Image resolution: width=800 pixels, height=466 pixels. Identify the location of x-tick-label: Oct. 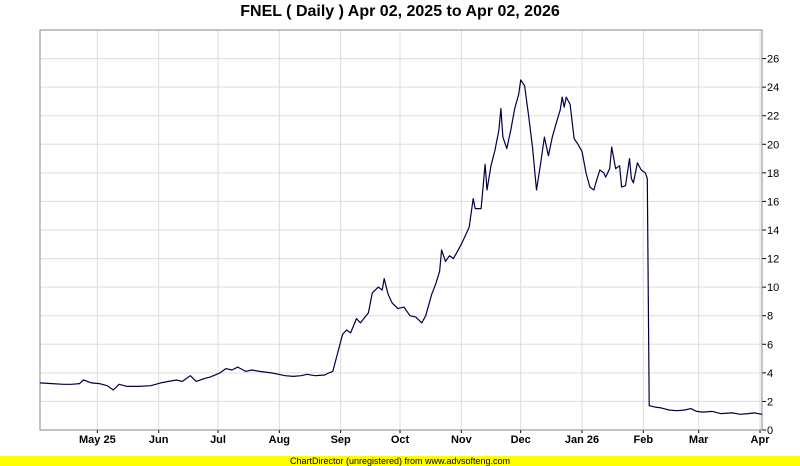
(400, 440).